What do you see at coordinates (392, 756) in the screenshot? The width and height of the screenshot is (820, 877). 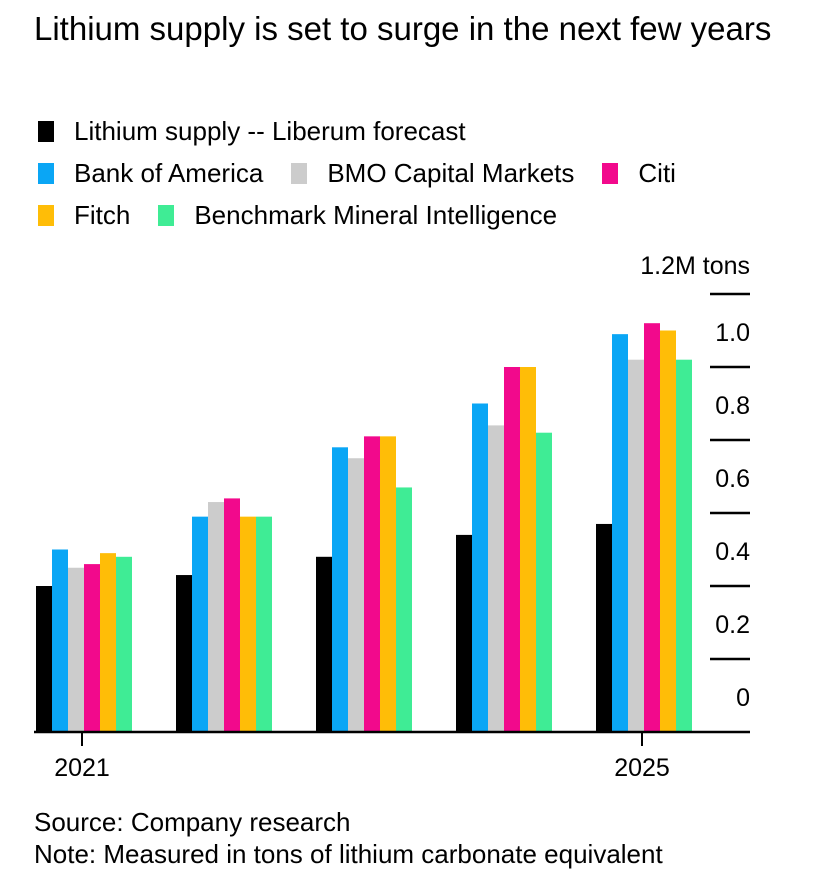 I see `x-axis: 2021 2025` at bounding box center [392, 756].